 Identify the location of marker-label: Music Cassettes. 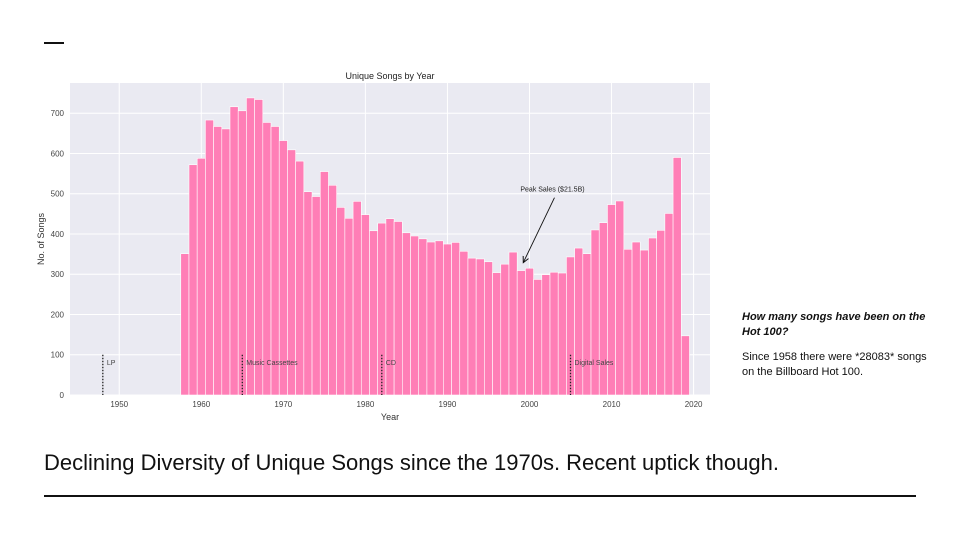
(272, 363).